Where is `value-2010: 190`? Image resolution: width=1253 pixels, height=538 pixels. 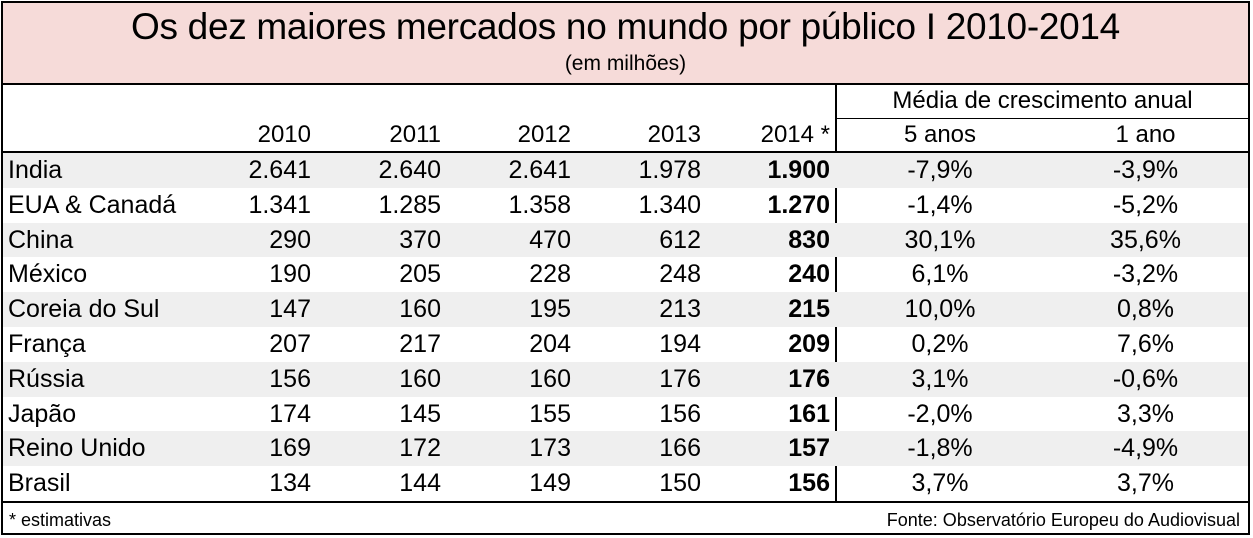 value-2010: 190 is located at coordinates (290, 274).